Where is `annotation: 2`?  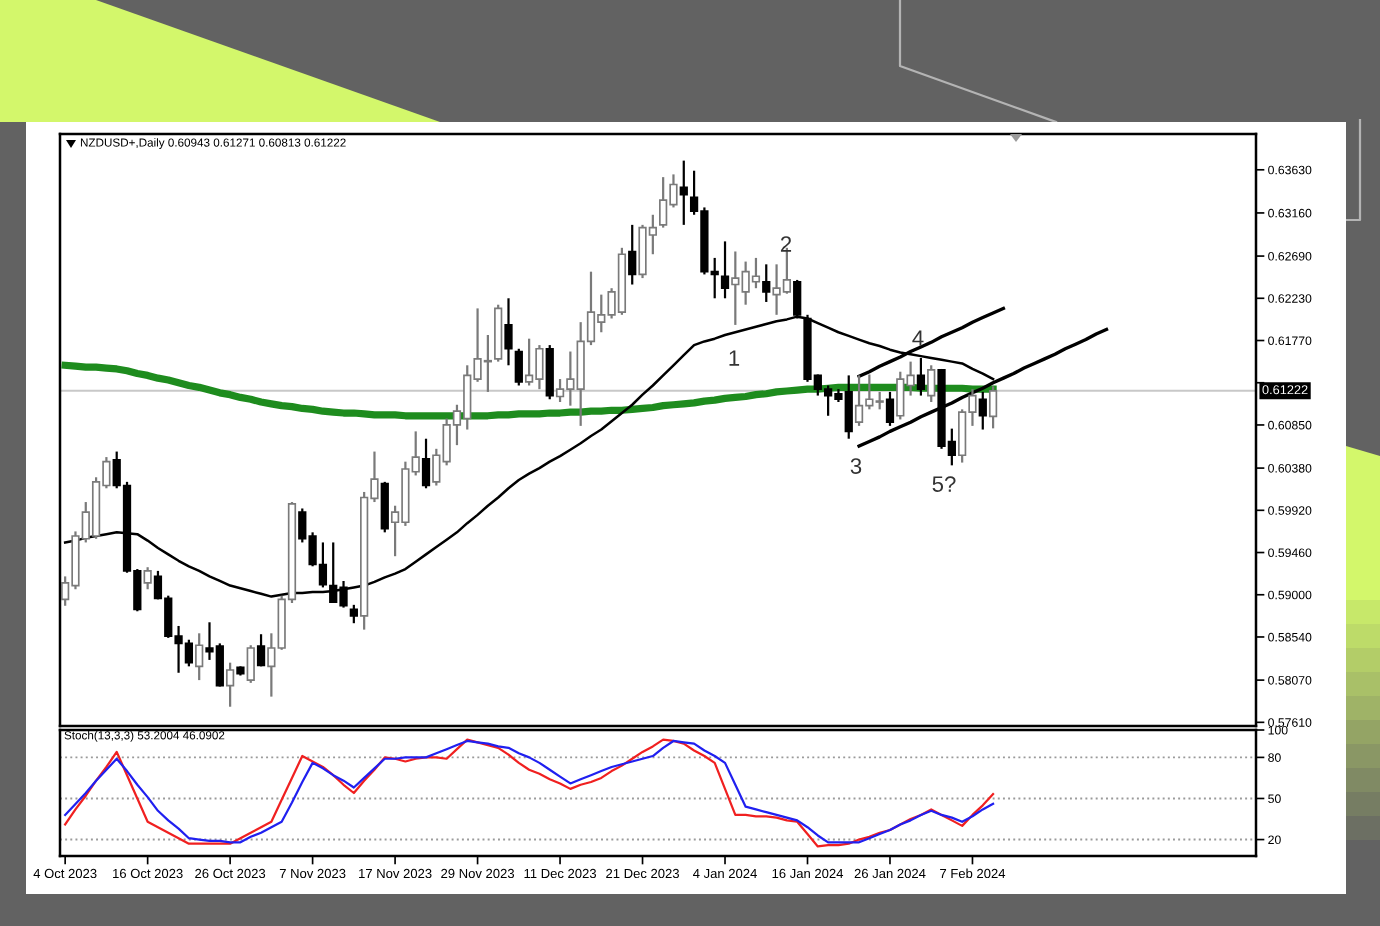
annotation: 2 is located at coordinates (786, 244).